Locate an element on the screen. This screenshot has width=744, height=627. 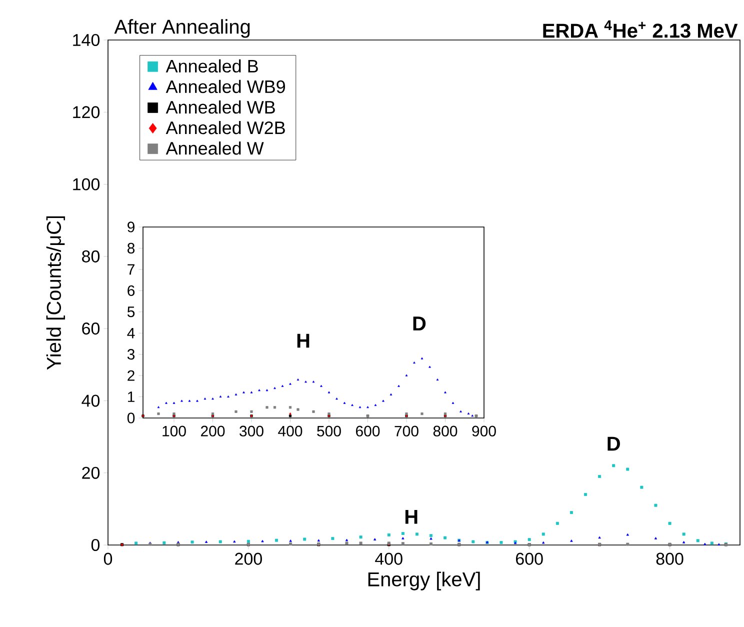
y-tick-label: 1 is located at coordinates (131, 397).